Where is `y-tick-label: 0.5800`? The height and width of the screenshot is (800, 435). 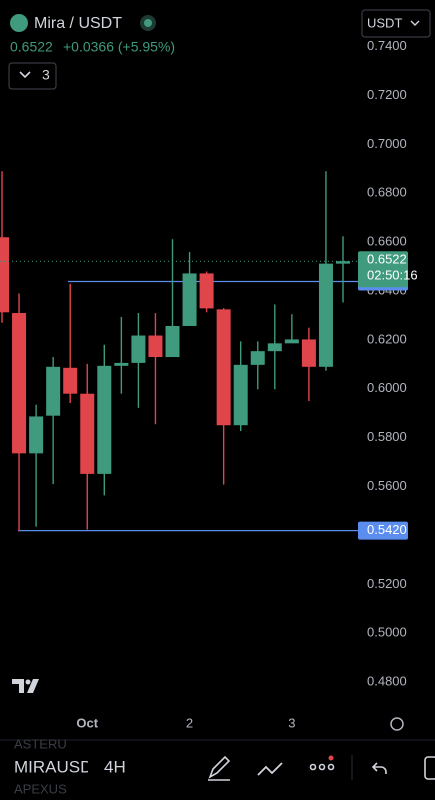 y-tick-label: 0.5800 is located at coordinates (387, 436).